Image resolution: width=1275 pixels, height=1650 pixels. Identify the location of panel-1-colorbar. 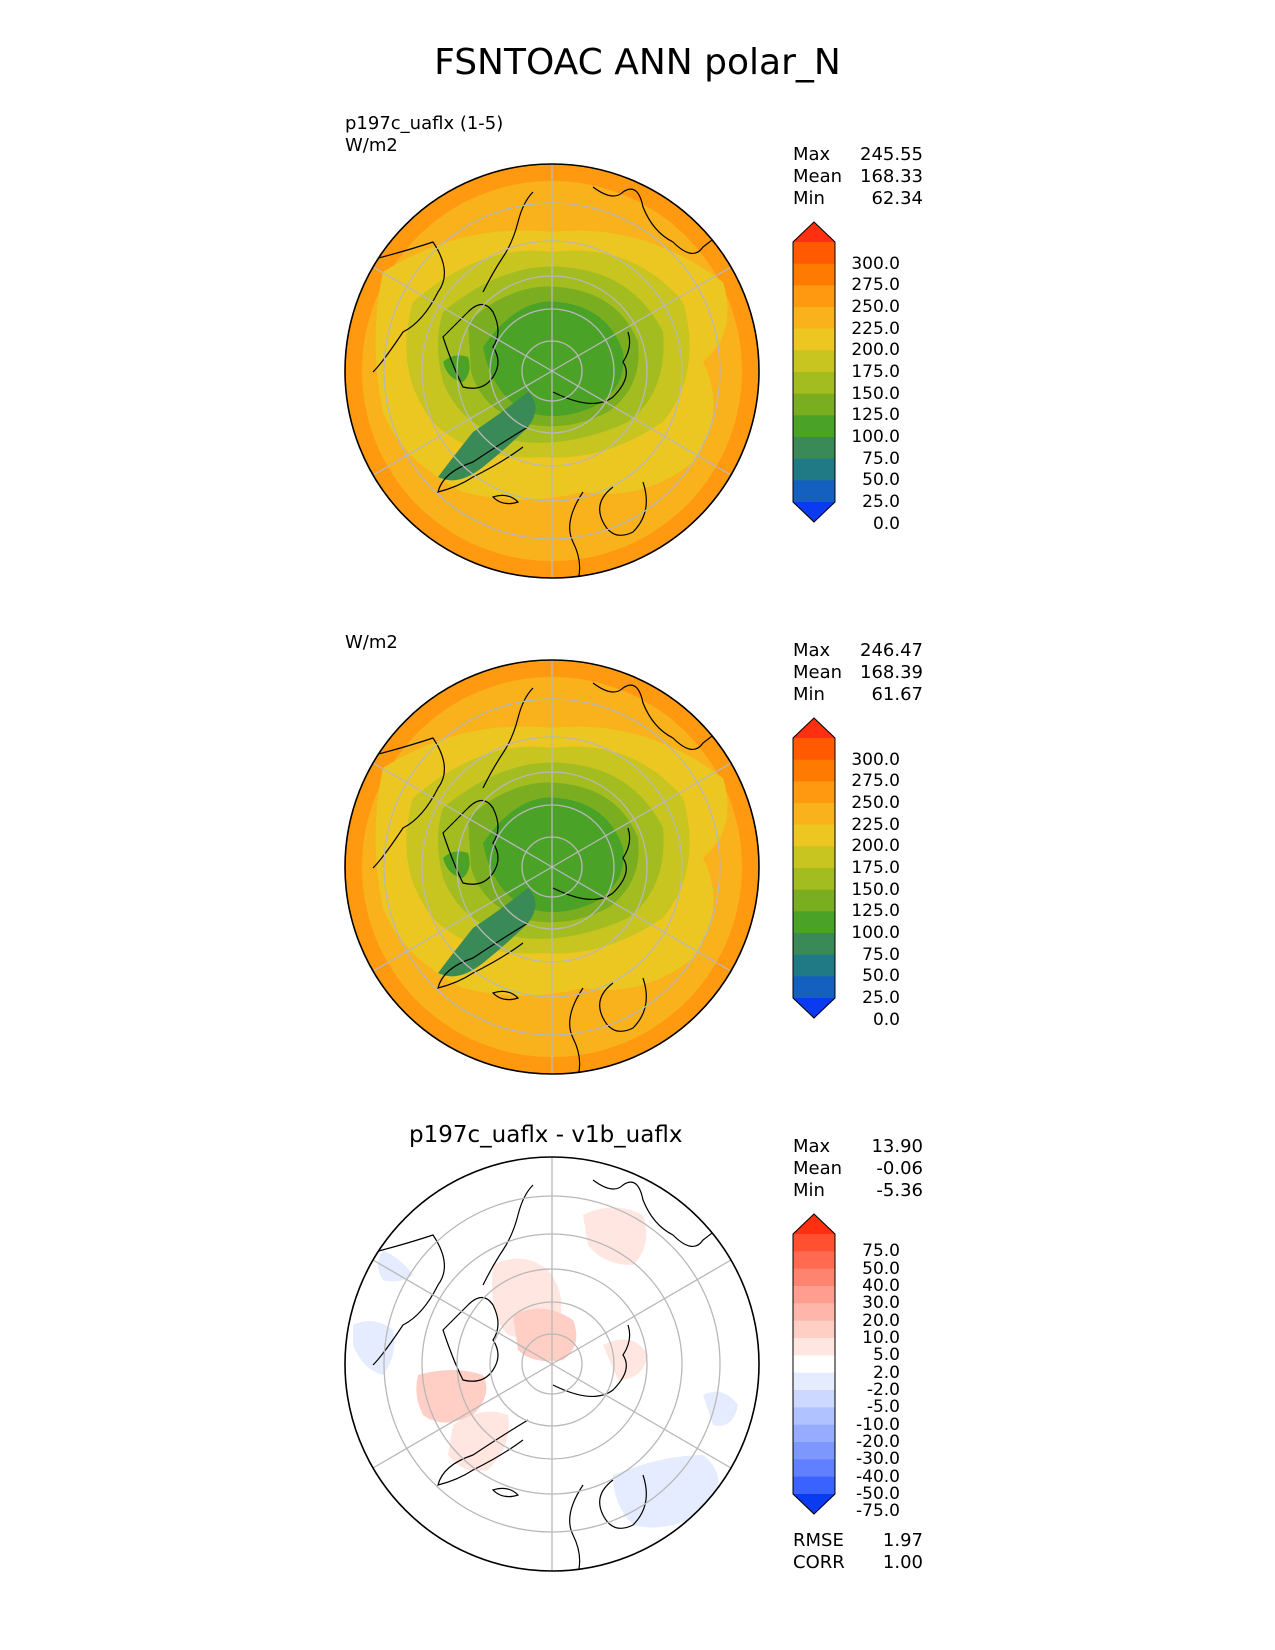
(814, 372).